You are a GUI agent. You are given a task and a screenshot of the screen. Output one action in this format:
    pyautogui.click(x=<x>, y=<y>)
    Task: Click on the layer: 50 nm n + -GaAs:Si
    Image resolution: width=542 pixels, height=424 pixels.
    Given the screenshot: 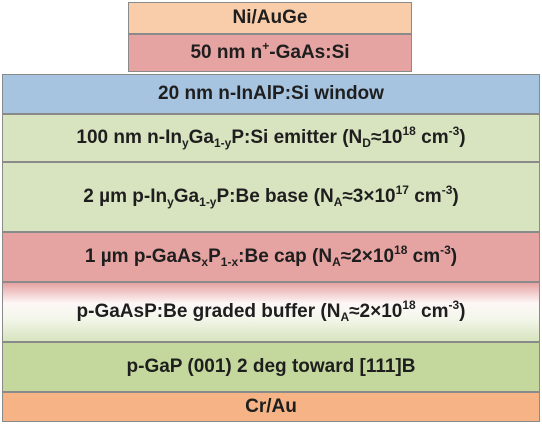 What is the action you would take?
    pyautogui.click(x=270, y=53)
    